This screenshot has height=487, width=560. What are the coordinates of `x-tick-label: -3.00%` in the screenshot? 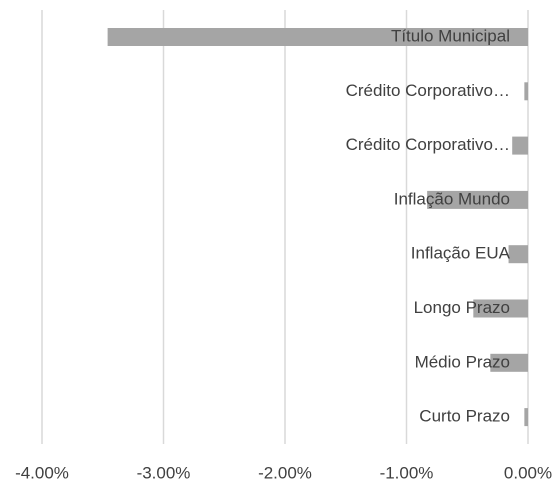 It's located at (164, 472).